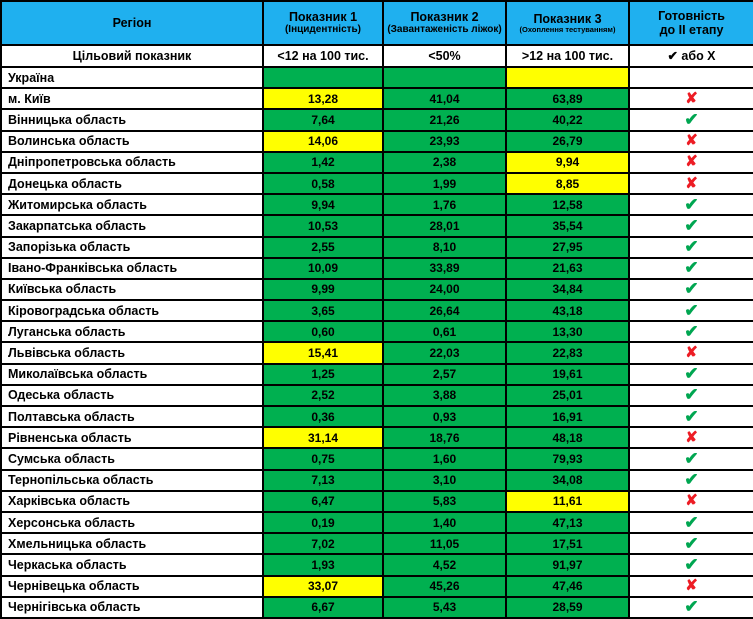  I want to click on table-row: Одеська область 2,52 3,88 25,01 ✔, so click(376, 395).